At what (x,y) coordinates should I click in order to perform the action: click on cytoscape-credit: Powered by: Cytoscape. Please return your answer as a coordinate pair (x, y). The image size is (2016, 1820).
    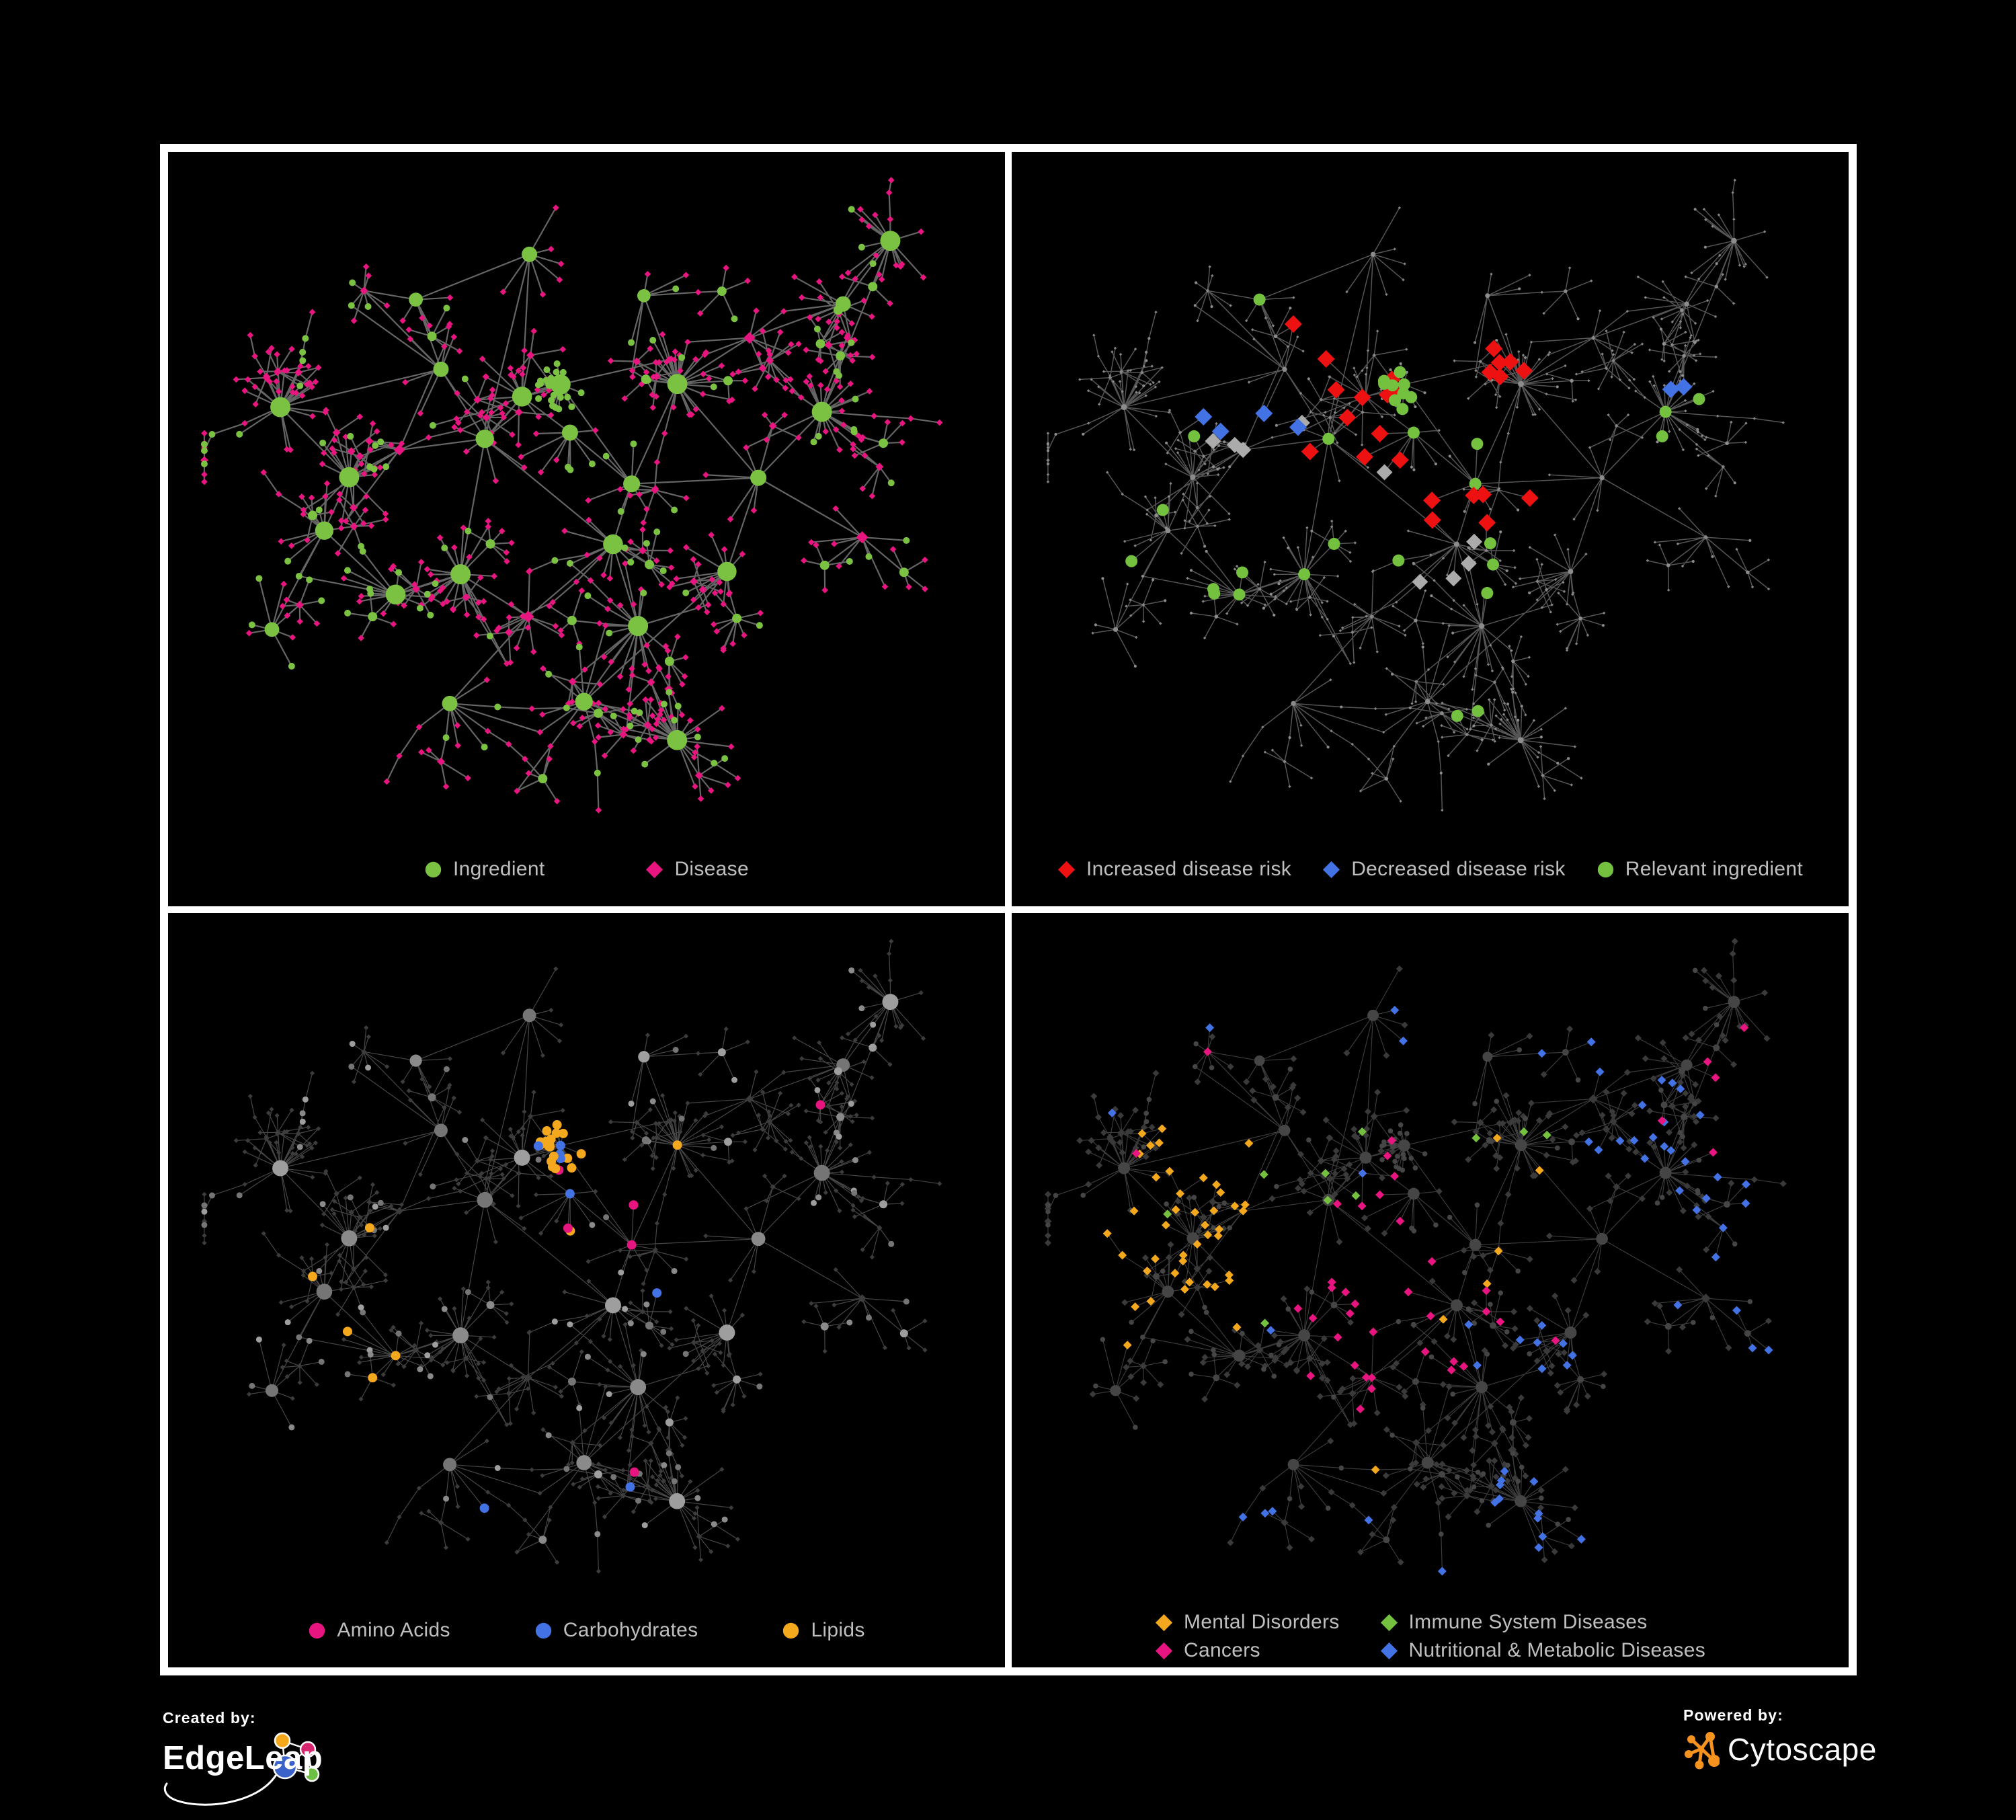
    Looking at the image, I should click on (1780, 1738).